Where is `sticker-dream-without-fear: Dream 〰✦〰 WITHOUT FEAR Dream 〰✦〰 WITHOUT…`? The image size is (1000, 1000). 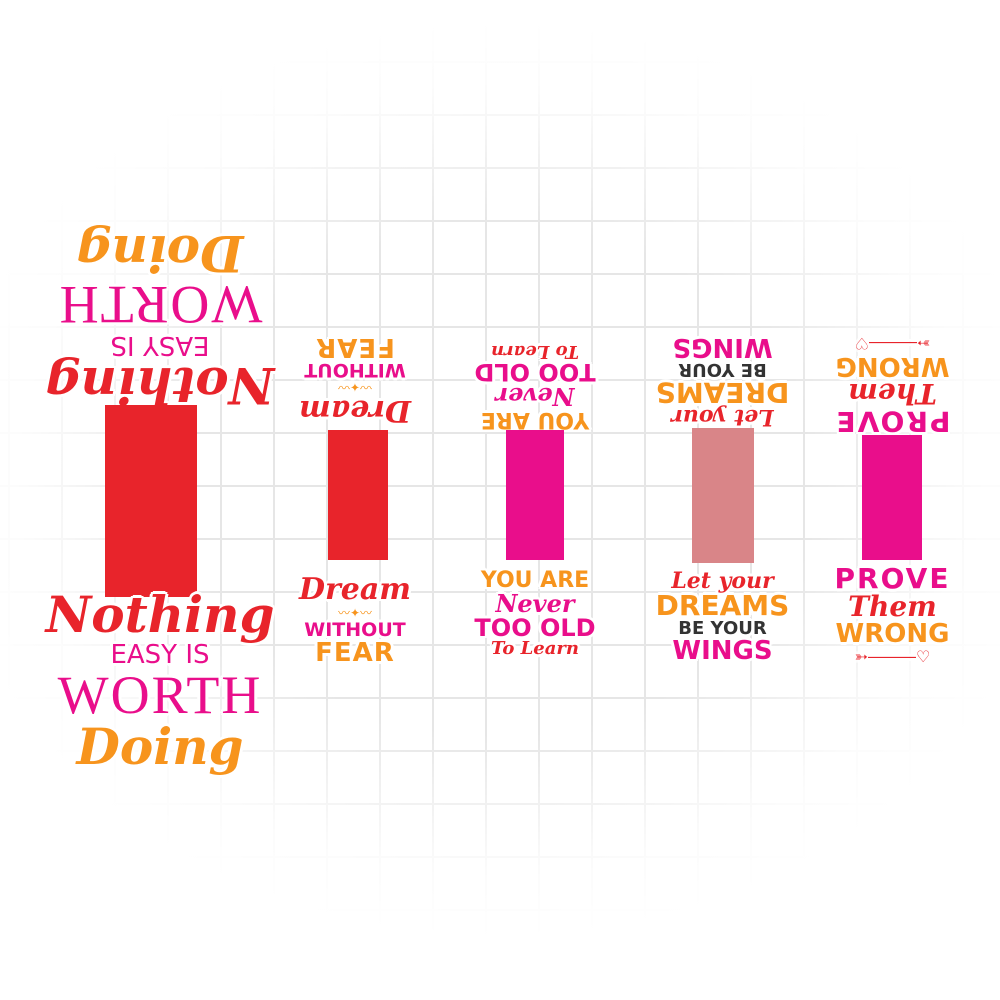
sticker-dream-without-fear: Dream 〰✦〰 WITHOUT FEAR Dream 〰✦〰 WITHOUT… is located at coordinates (355, 500).